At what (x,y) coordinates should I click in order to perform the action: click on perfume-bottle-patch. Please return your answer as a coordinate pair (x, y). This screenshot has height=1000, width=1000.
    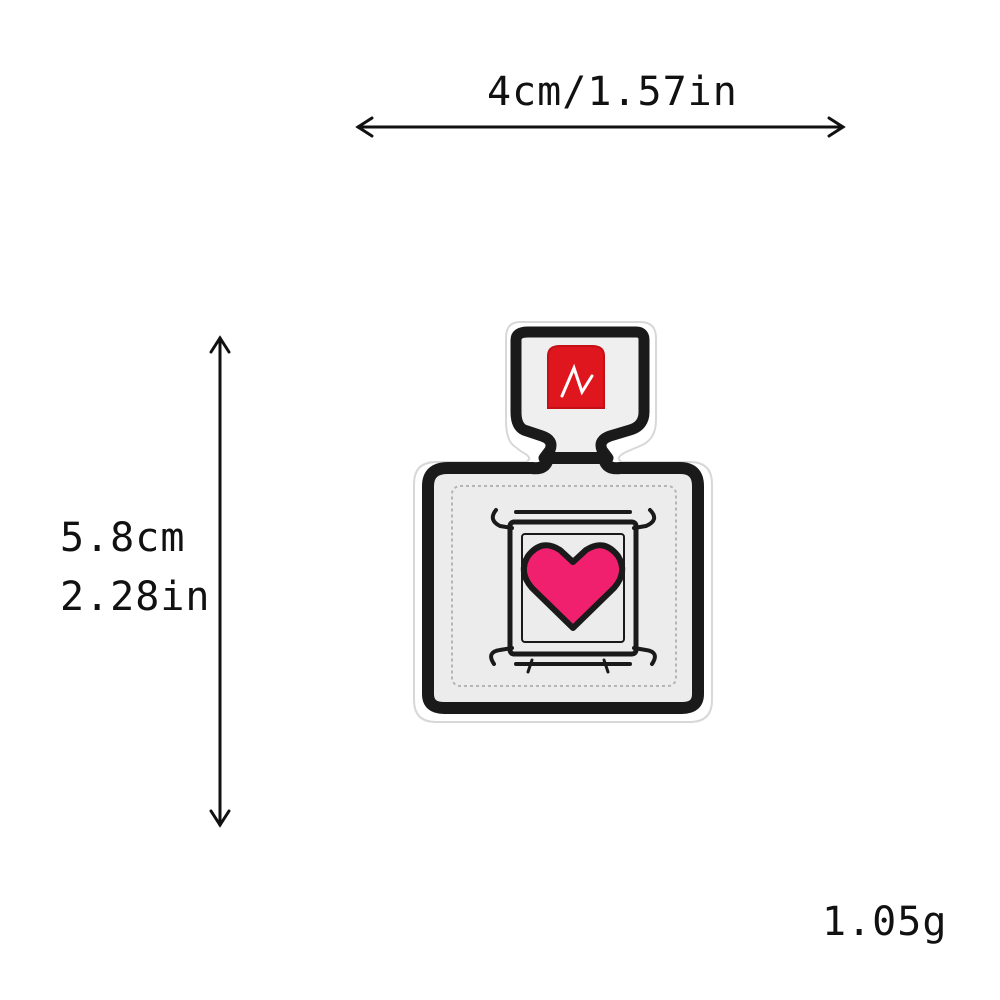
    Looking at the image, I should click on (563, 522).